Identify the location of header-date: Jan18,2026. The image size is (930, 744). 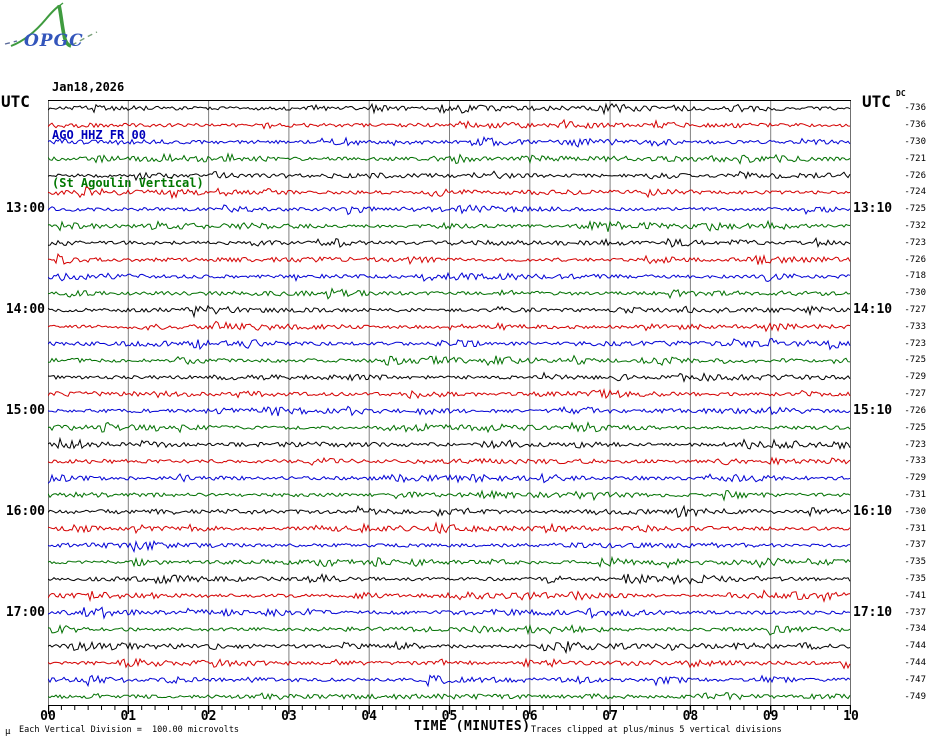
(88, 87).